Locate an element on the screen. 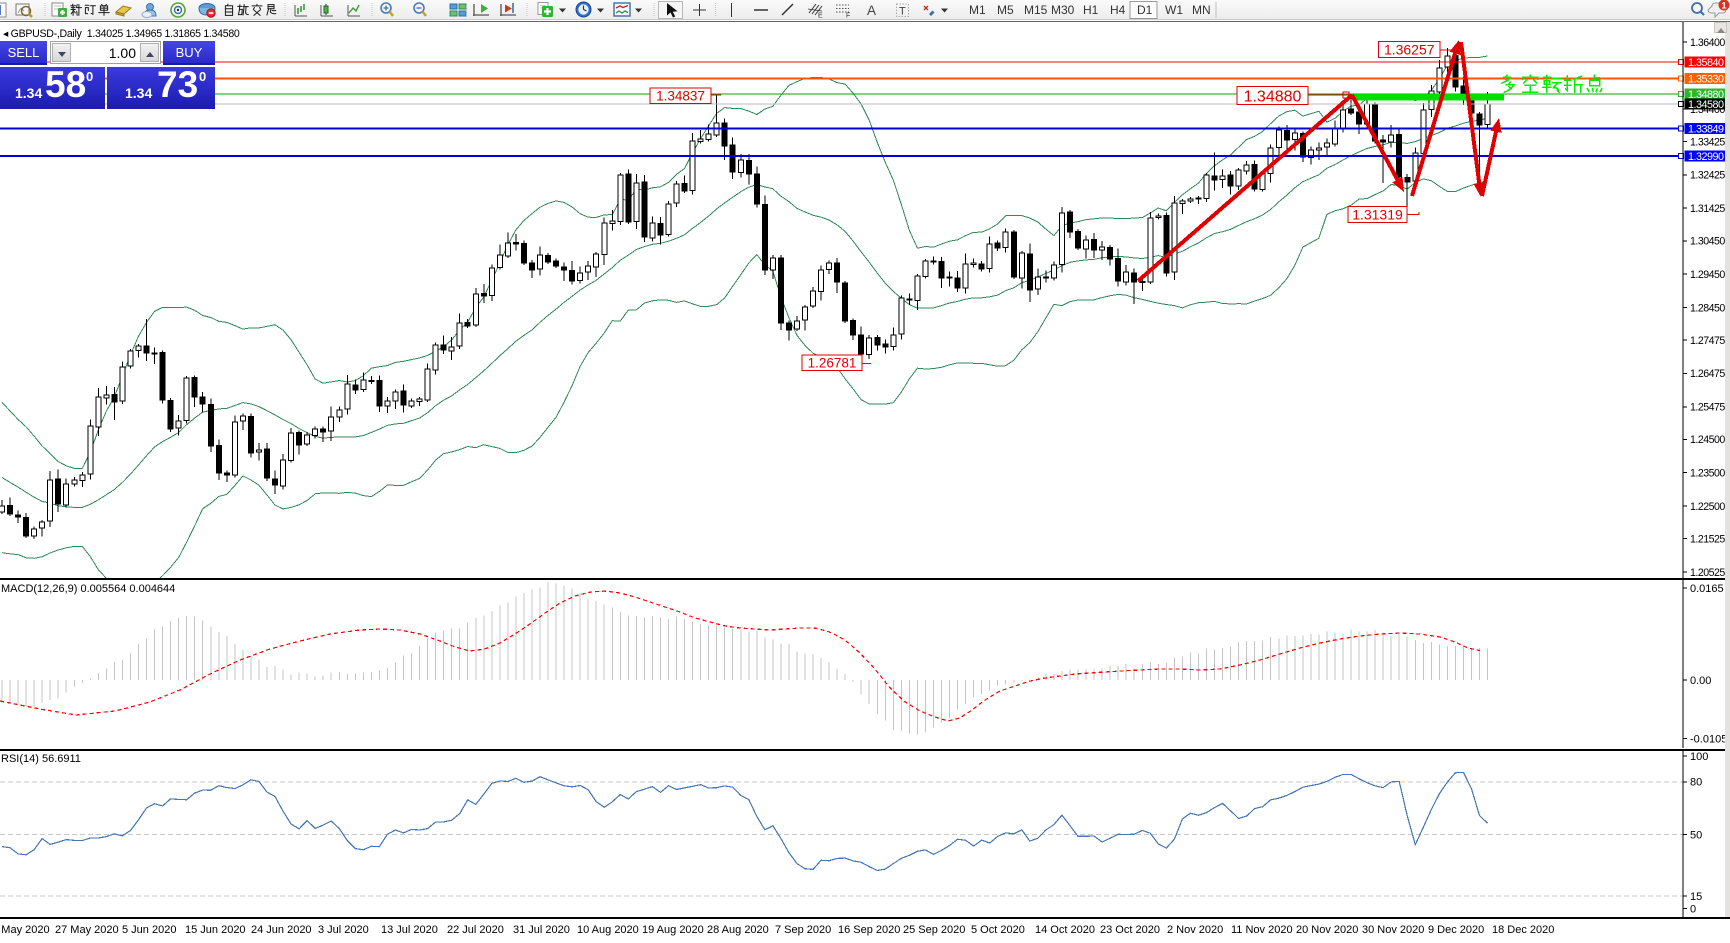 The height and width of the screenshot is (943, 1730). svg-text: RSI(14) 56.6911 is located at coordinates (41, 759).